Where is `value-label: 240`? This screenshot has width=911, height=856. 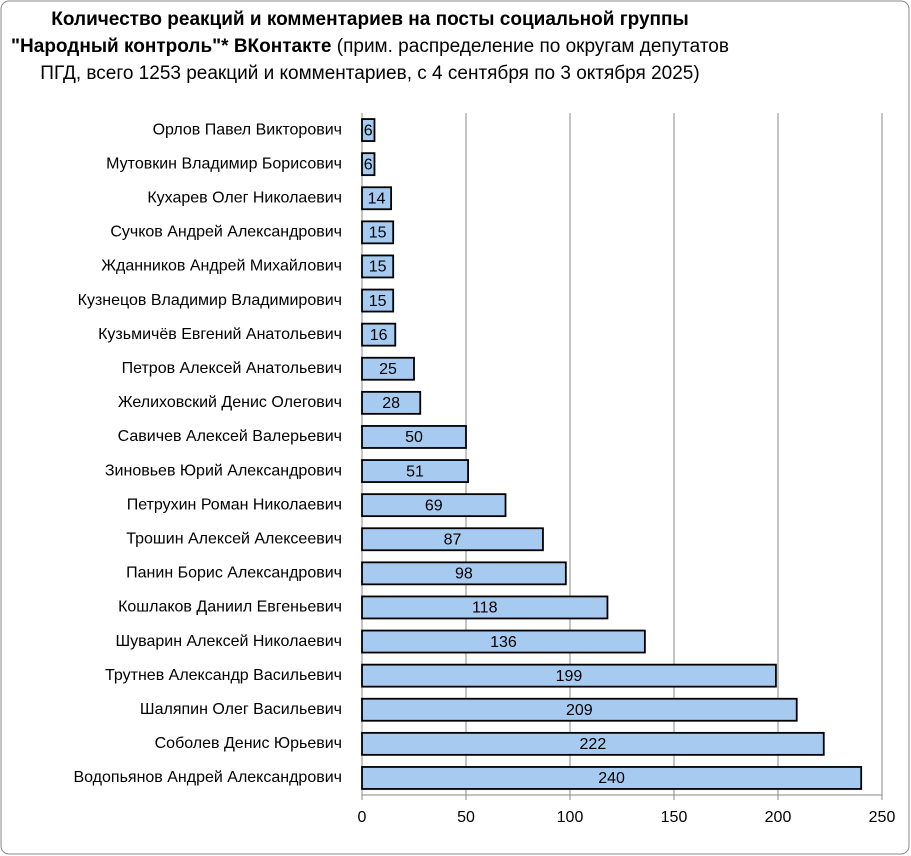
value-label: 240 is located at coordinates (611, 778).